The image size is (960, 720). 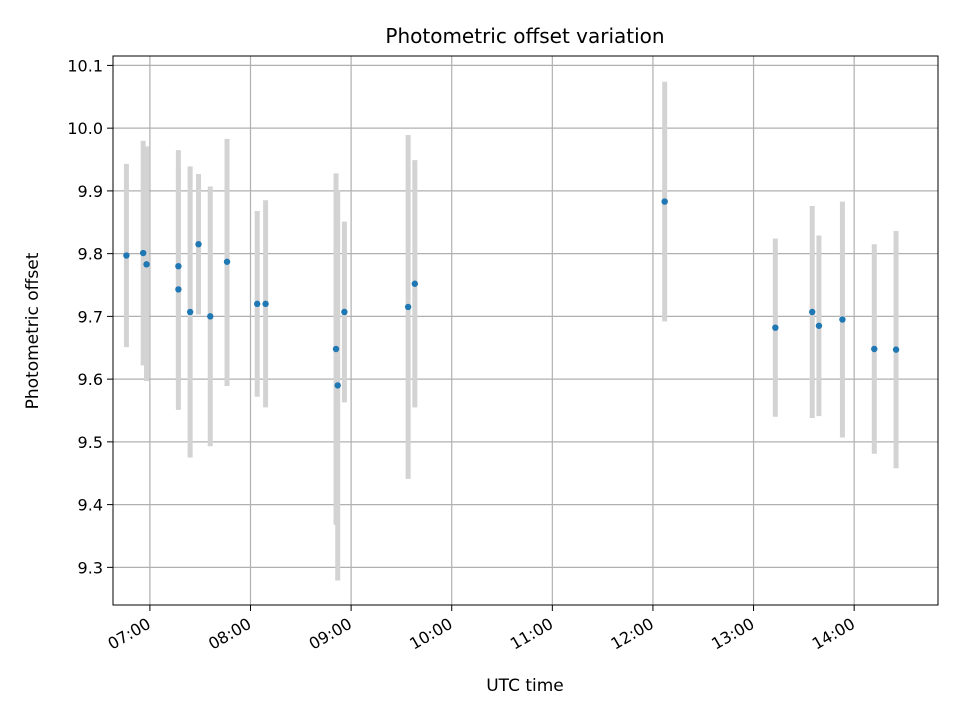 What do you see at coordinates (525, 686) in the screenshot?
I see `x-axis-title: UTC time` at bounding box center [525, 686].